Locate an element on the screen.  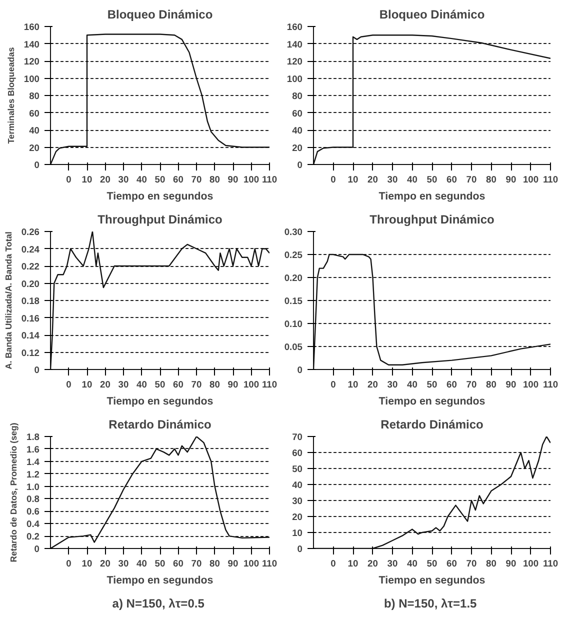
y-tick-label: 0.26 is located at coordinates (30, 232).